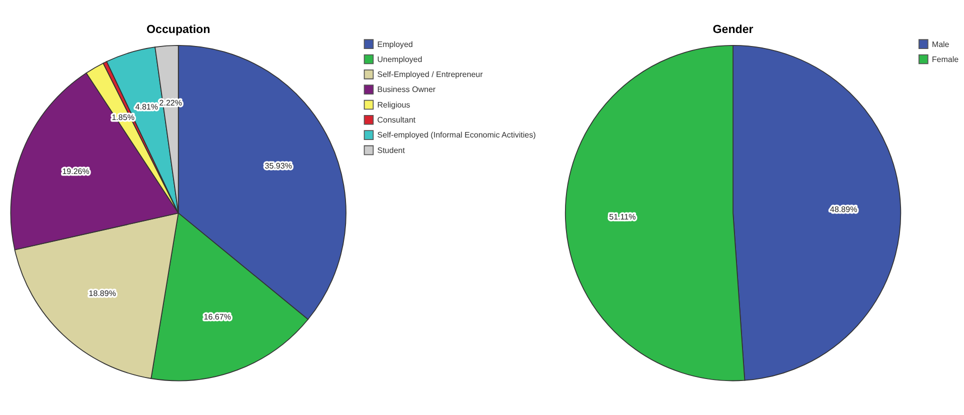 The height and width of the screenshot is (415, 964). I want to click on legend-label: Student, so click(391, 150).